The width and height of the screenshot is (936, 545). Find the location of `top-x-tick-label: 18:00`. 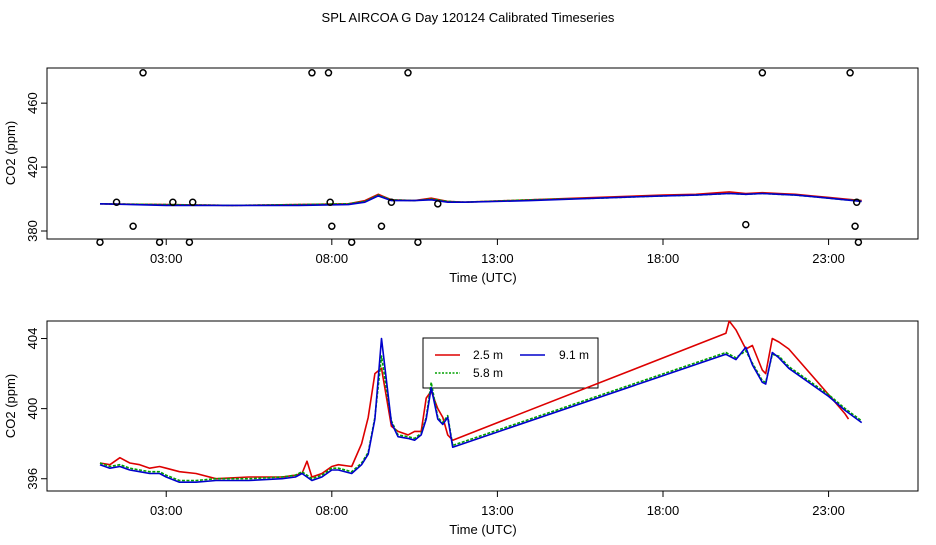

top-x-tick-label: 18:00 is located at coordinates (663, 258).